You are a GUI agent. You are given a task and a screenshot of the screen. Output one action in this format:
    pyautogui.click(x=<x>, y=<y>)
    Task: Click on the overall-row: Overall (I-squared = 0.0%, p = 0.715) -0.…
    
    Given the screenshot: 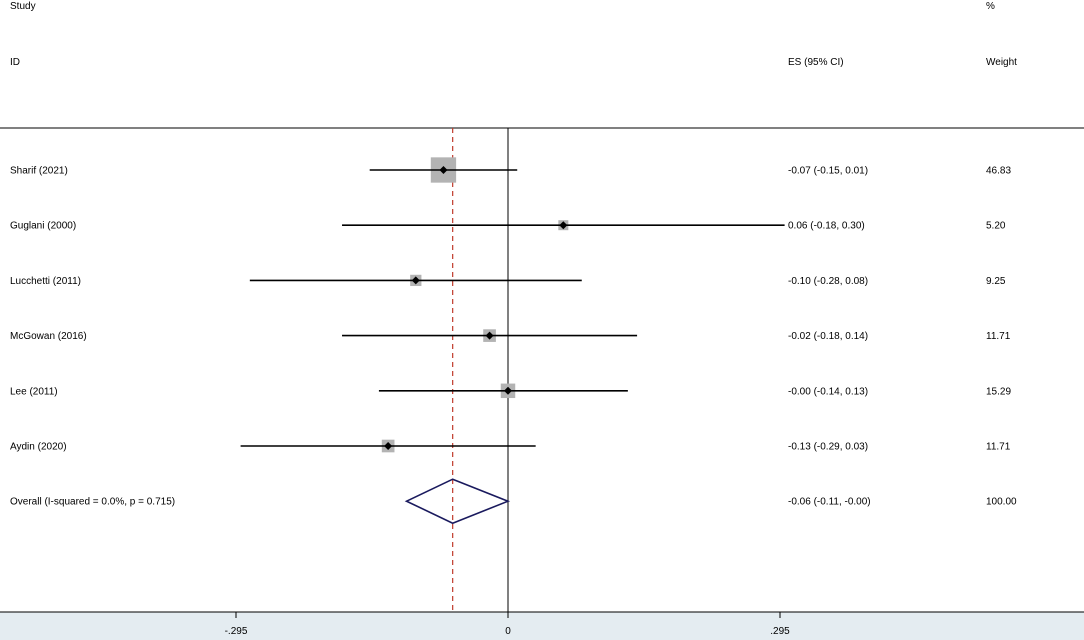 What is the action you would take?
    pyautogui.click(x=513, y=501)
    